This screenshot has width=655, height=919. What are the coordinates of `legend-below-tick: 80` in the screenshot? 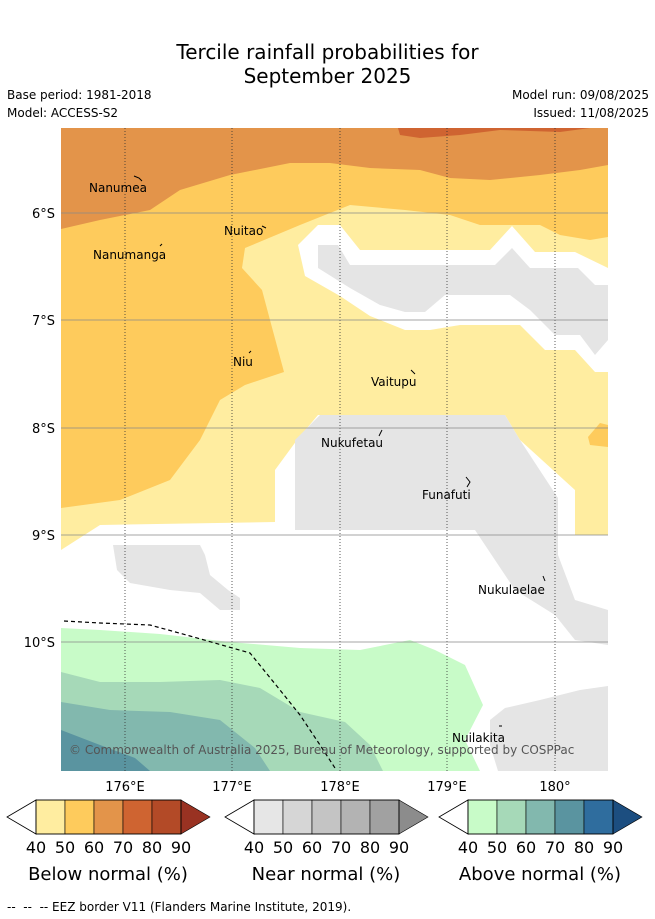 It's located at (152, 847).